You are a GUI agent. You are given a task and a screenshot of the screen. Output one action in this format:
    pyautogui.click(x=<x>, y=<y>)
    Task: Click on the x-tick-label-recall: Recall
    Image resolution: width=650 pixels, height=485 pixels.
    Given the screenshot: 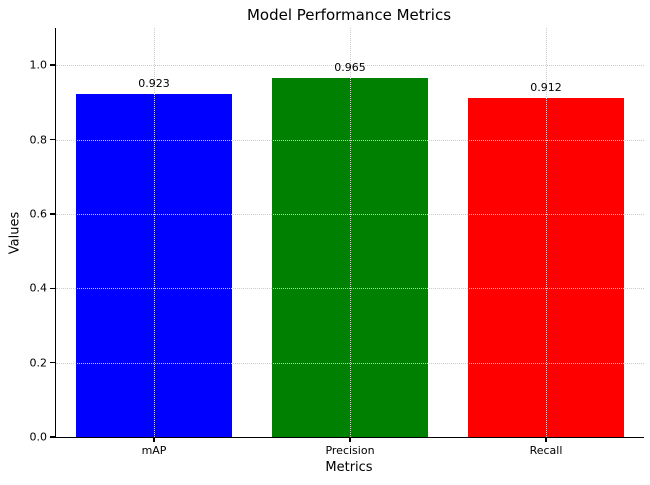 What is the action you would take?
    pyautogui.click(x=546, y=450)
    